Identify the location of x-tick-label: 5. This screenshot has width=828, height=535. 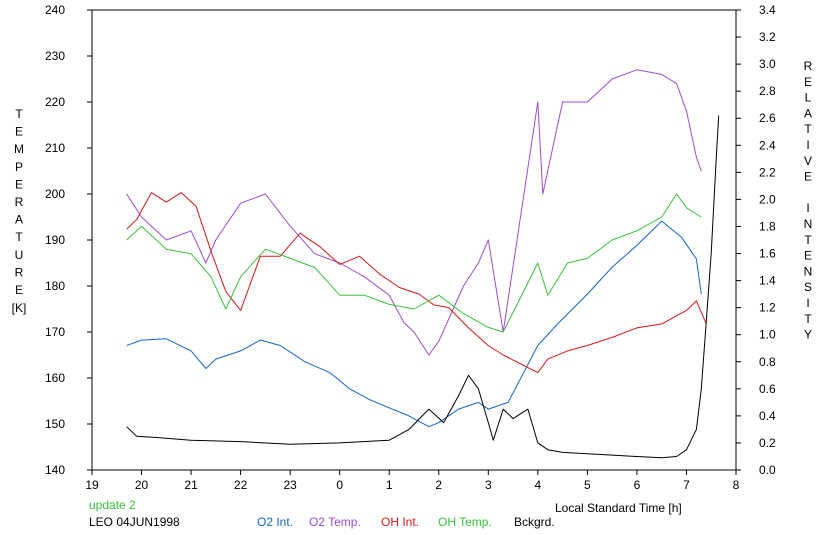
(587, 485).